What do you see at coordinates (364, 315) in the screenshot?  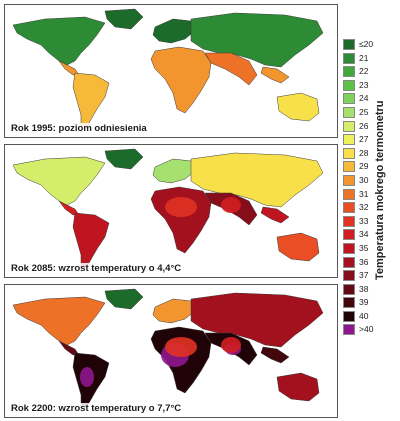 I see `legend-label: 40` at bounding box center [364, 315].